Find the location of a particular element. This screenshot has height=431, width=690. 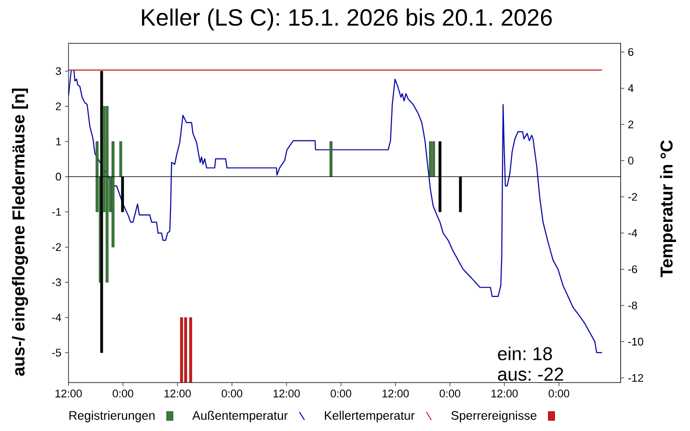

y-tick-label: -4 is located at coordinates (57, 318).